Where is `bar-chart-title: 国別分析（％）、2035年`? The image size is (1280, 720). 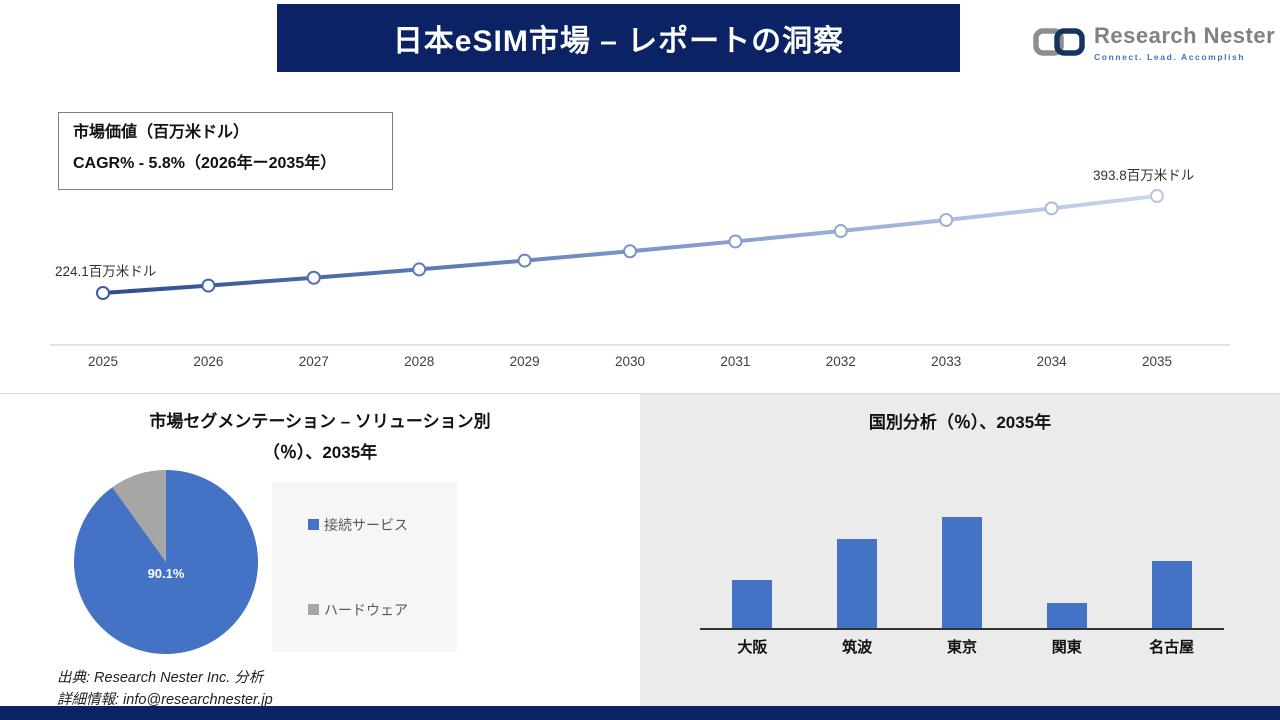 bar-chart-title: 国別分析（％）、2035年 is located at coordinates (960, 422).